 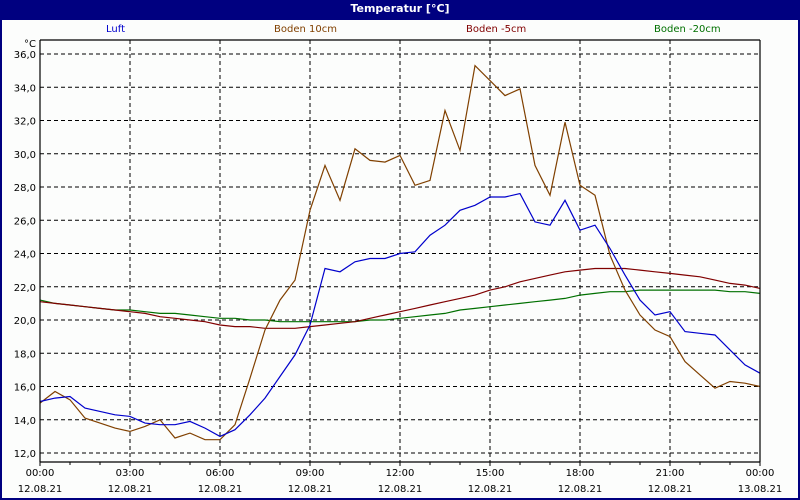 I want to click on legend-item: Boden -5cm, so click(x=496, y=29).